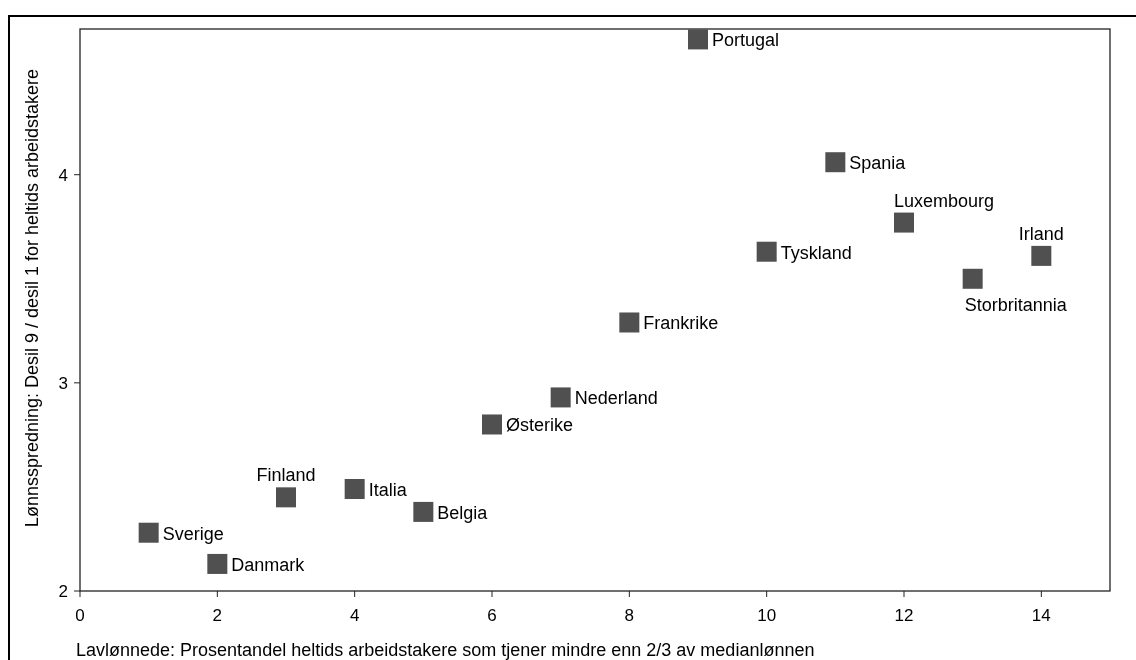 Image resolution: width=1136 pixels, height=660 pixels. What do you see at coordinates (629, 615) in the screenshot?
I see `x-tick-label: 8` at bounding box center [629, 615].